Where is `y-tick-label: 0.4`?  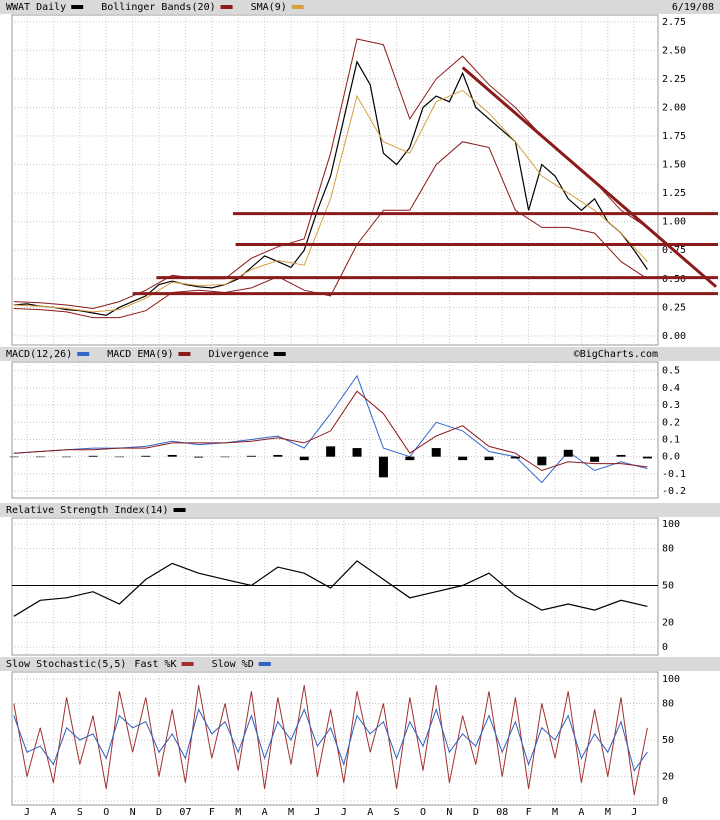
y-tick-label: 0.4 is located at coordinates (671, 388).